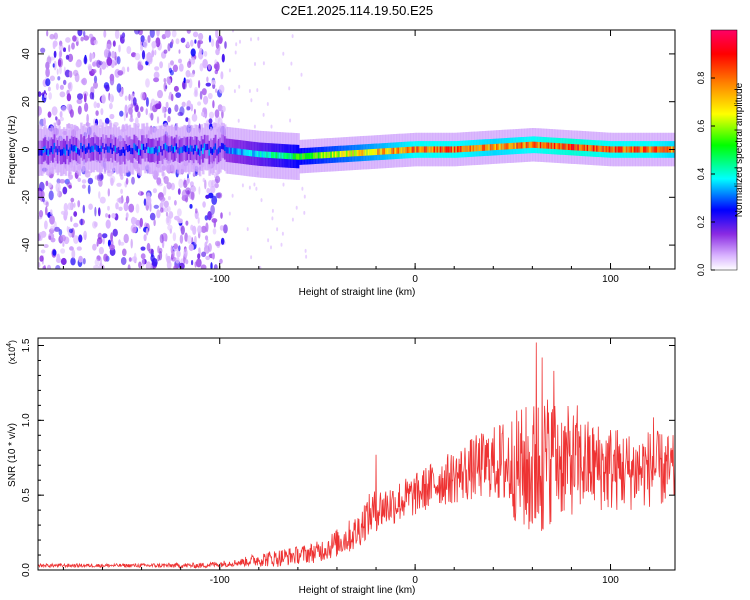 The image size is (750, 600). Describe the element at coordinates (701, 270) in the screenshot. I see `colorbar-tick-label: 0.0` at that location.